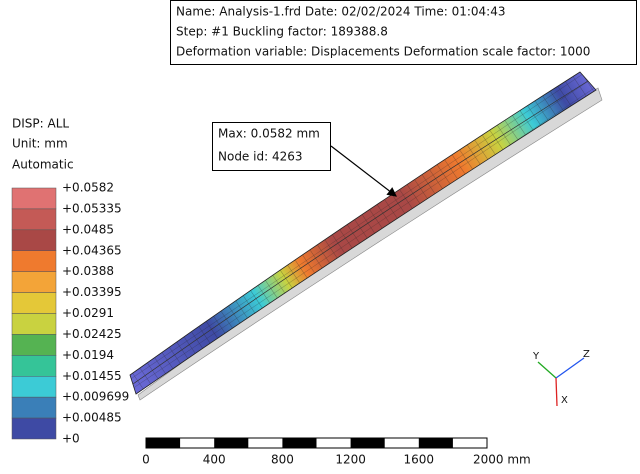  What do you see at coordinates (146, 460) in the screenshot?
I see `scale-bar-label: 0` at bounding box center [146, 460].